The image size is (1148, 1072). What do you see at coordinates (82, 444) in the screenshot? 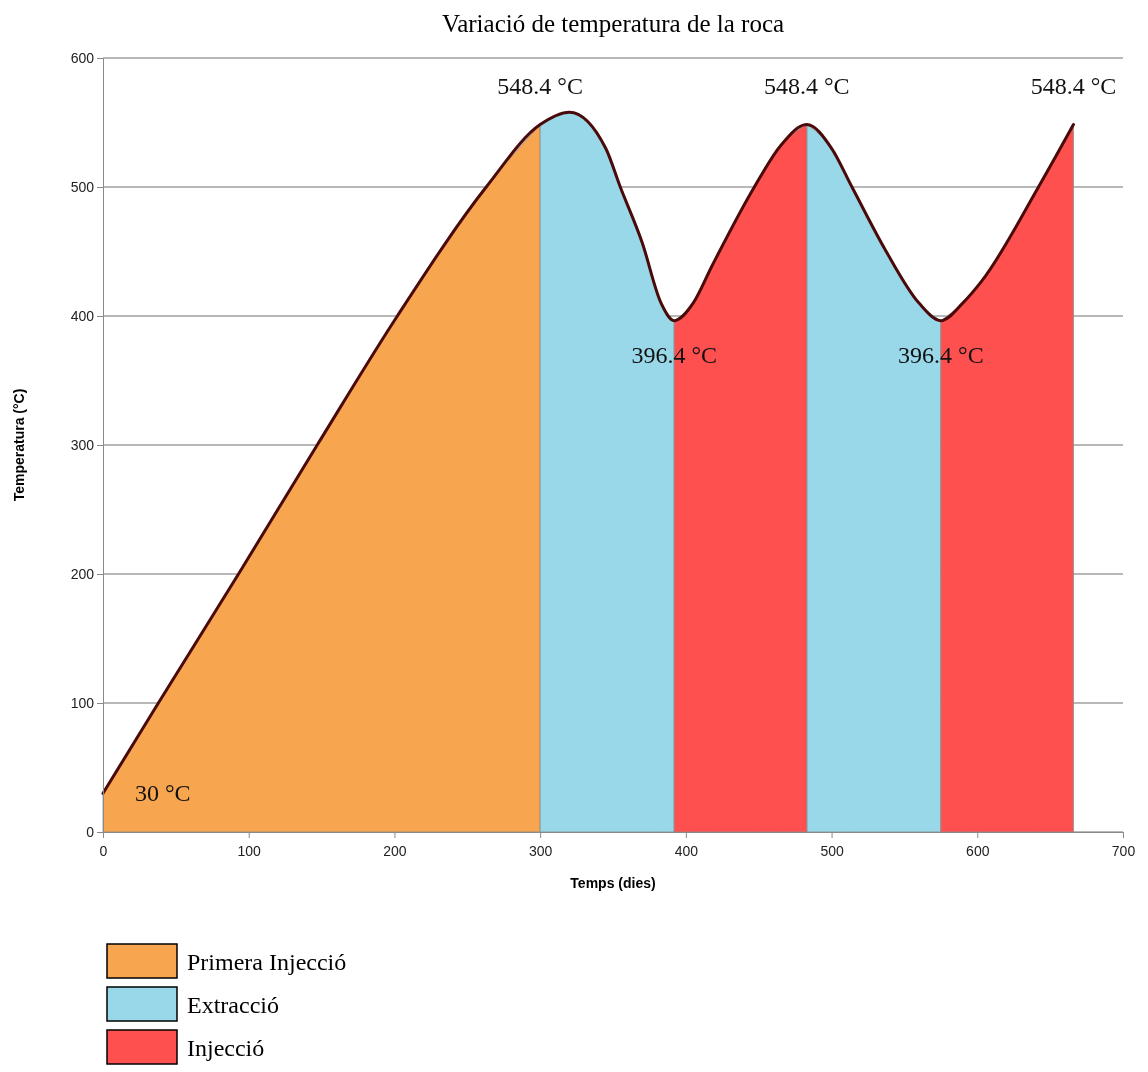
I see `y-tick-label: 300` at bounding box center [82, 444].